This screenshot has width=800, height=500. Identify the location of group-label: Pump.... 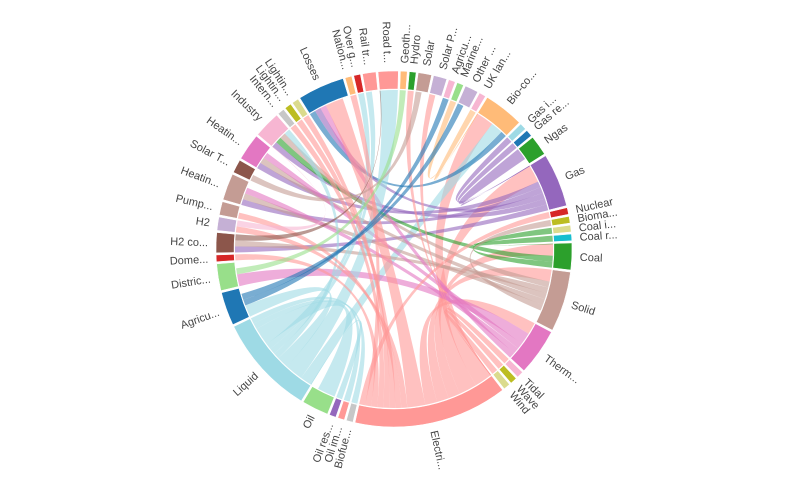
(194, 203).